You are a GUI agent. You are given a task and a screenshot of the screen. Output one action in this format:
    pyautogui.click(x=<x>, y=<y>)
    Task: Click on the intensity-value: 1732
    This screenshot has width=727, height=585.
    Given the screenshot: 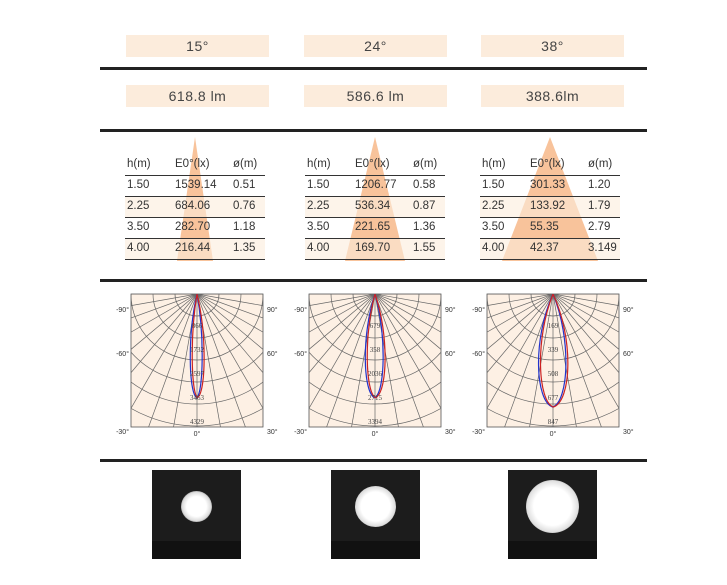 What is the action you would take?
    pyautogui.click(x=197, y=350)
    